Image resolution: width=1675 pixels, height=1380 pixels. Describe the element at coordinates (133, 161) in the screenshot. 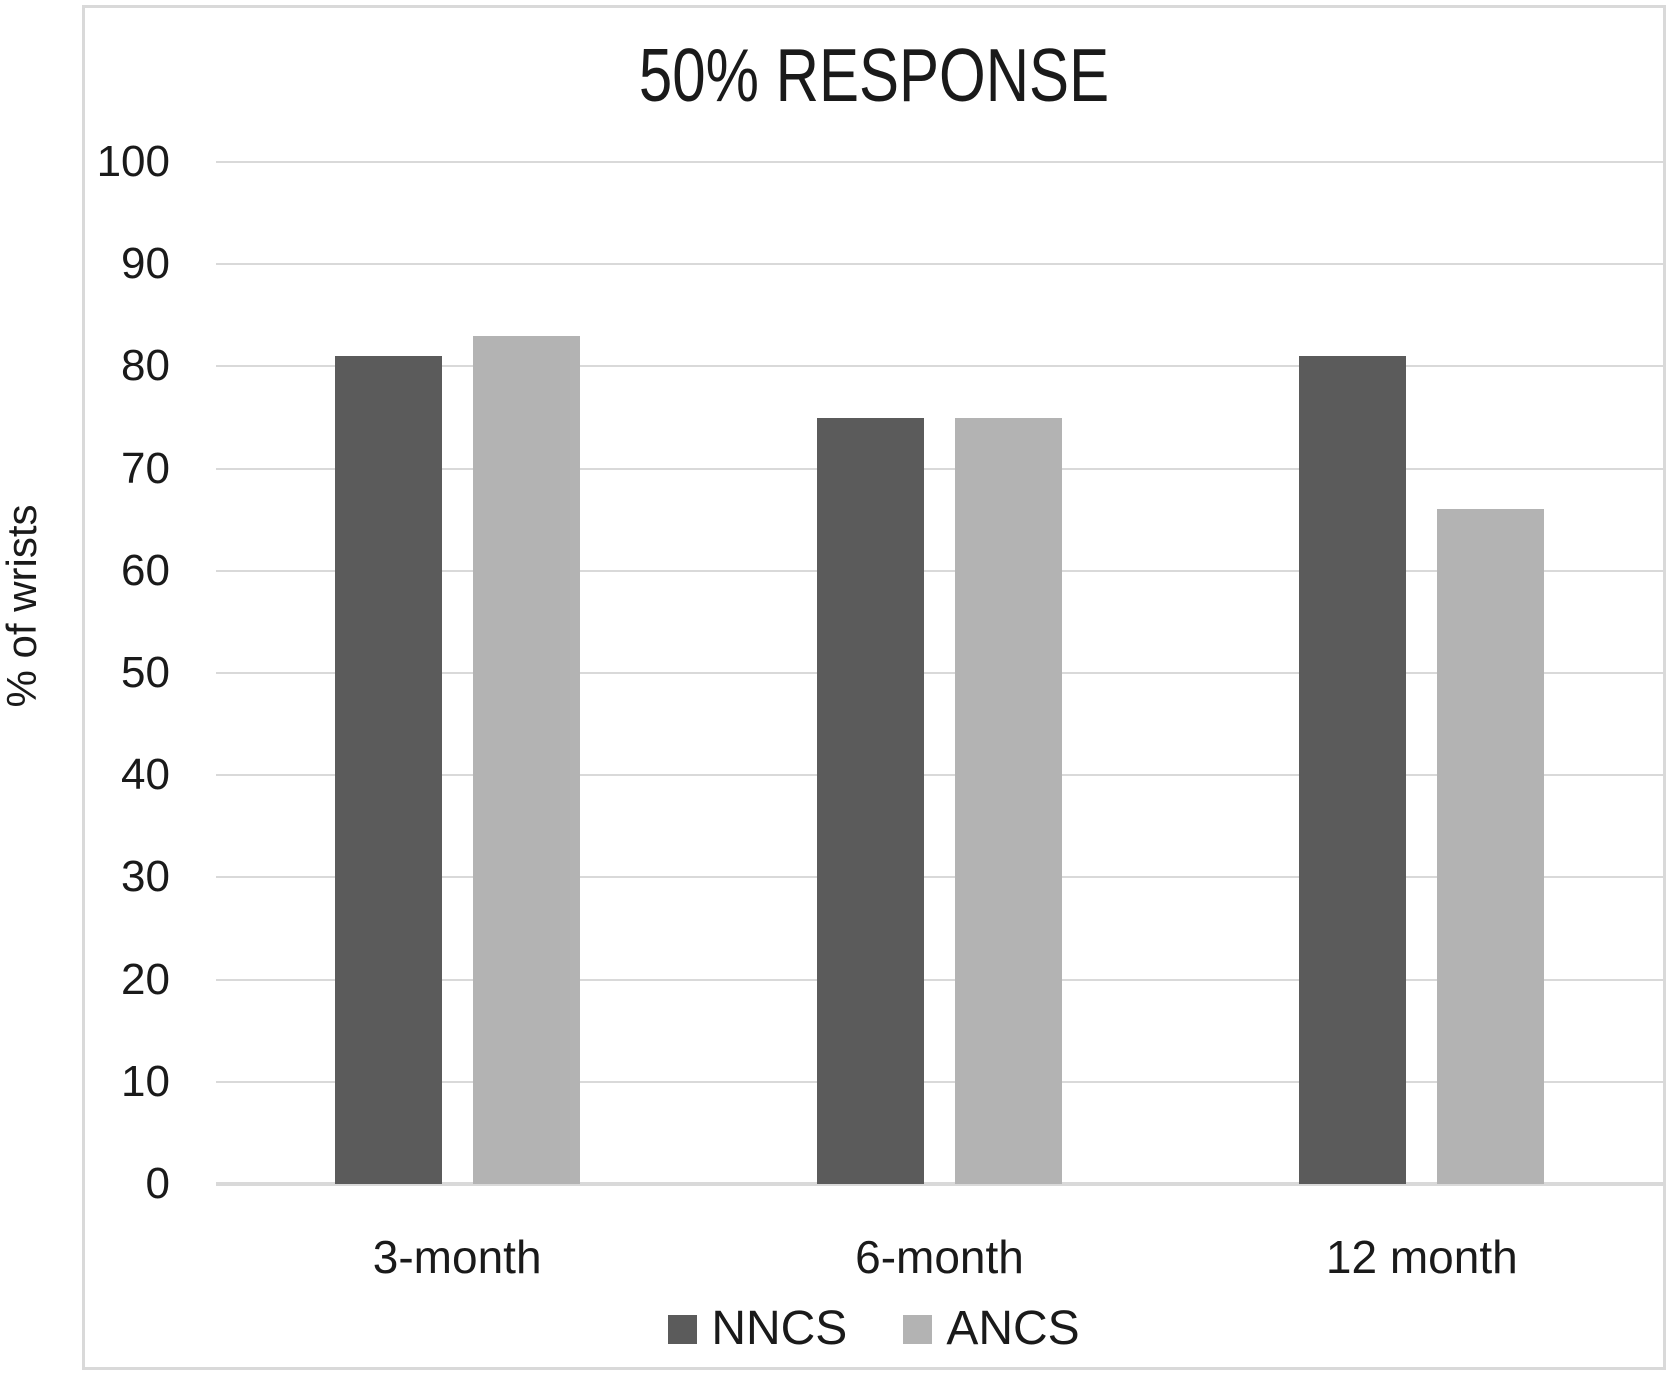

I see `y-tick-label-100: 100` at that location.